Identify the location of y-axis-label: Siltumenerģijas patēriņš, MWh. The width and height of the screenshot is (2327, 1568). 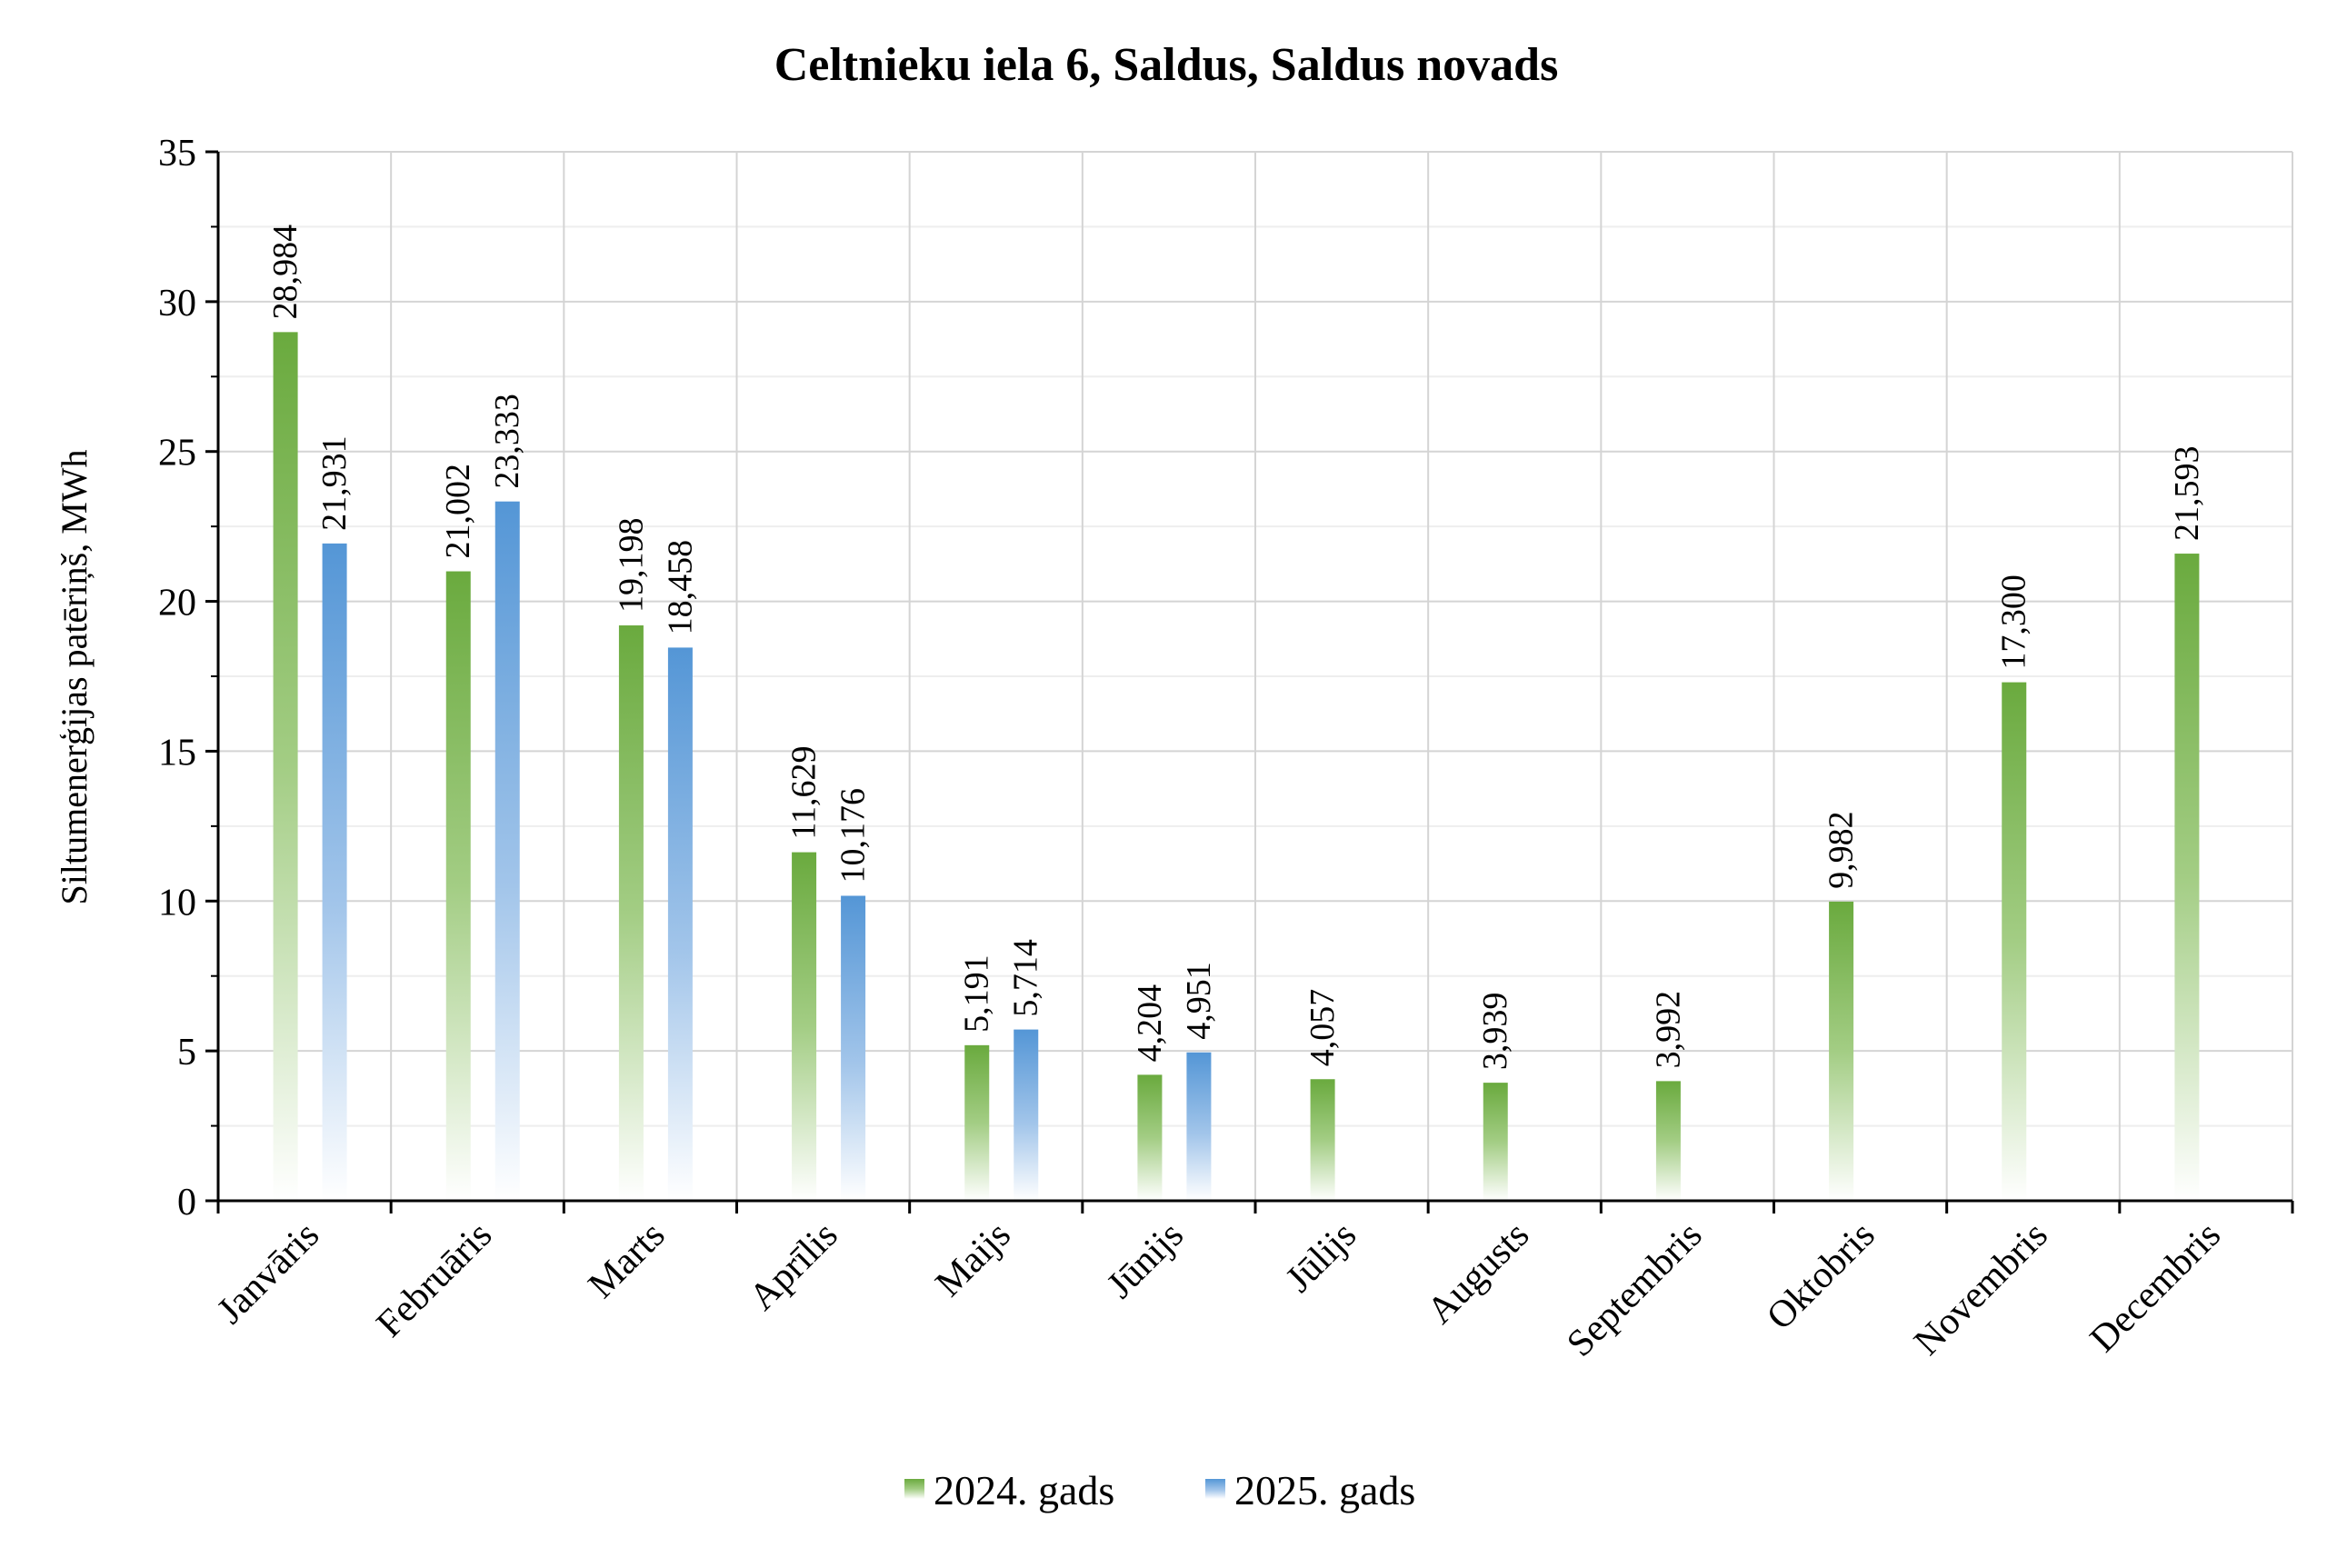
(74, 676).